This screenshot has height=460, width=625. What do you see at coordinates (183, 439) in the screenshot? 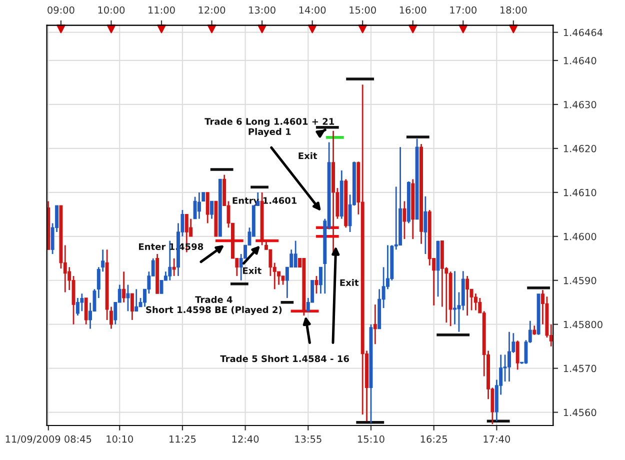
I see `x-tick-label: 11:25` at bounding box center [183, 439].